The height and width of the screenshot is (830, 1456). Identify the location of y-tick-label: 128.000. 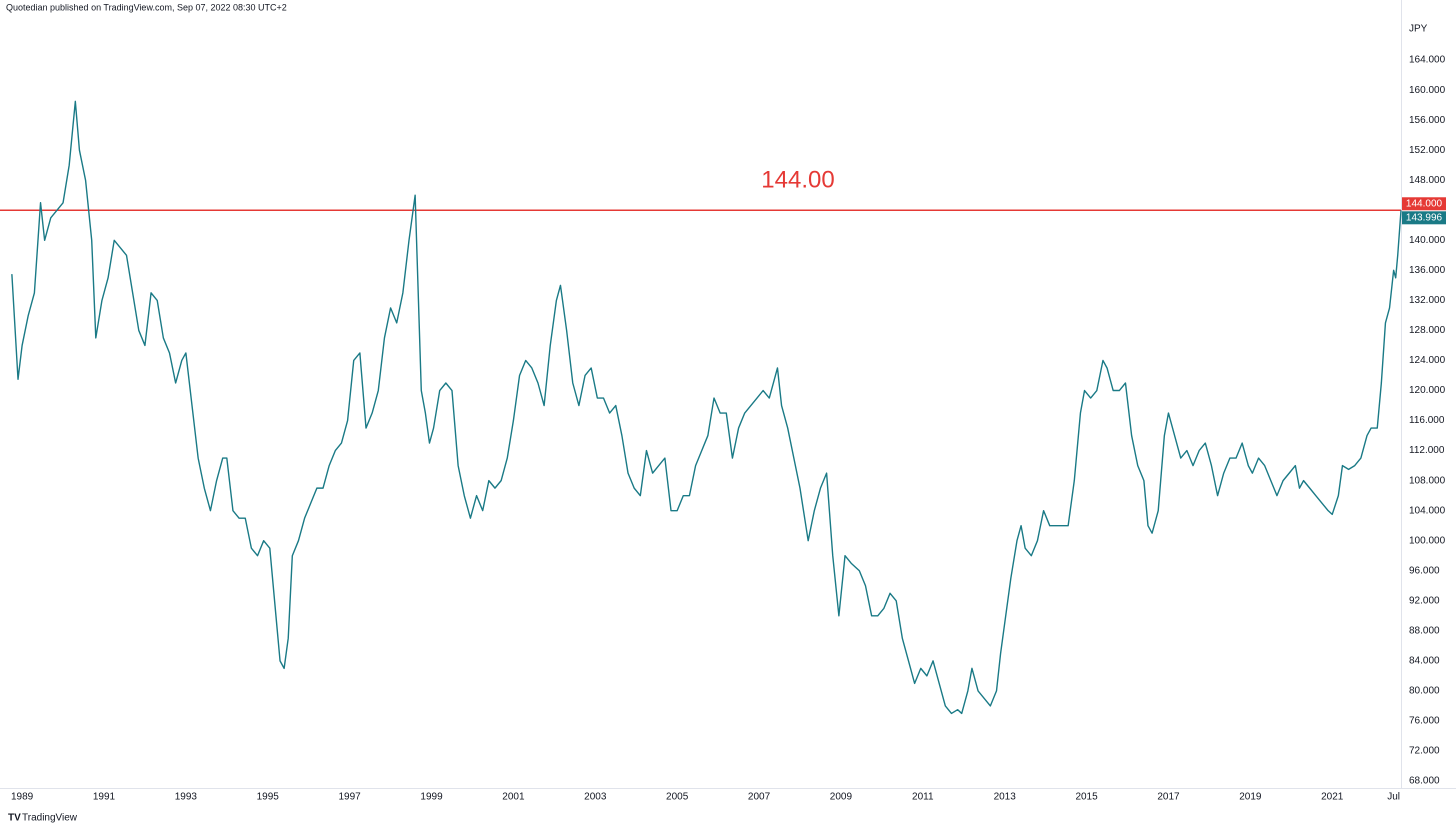
(1427, 330).